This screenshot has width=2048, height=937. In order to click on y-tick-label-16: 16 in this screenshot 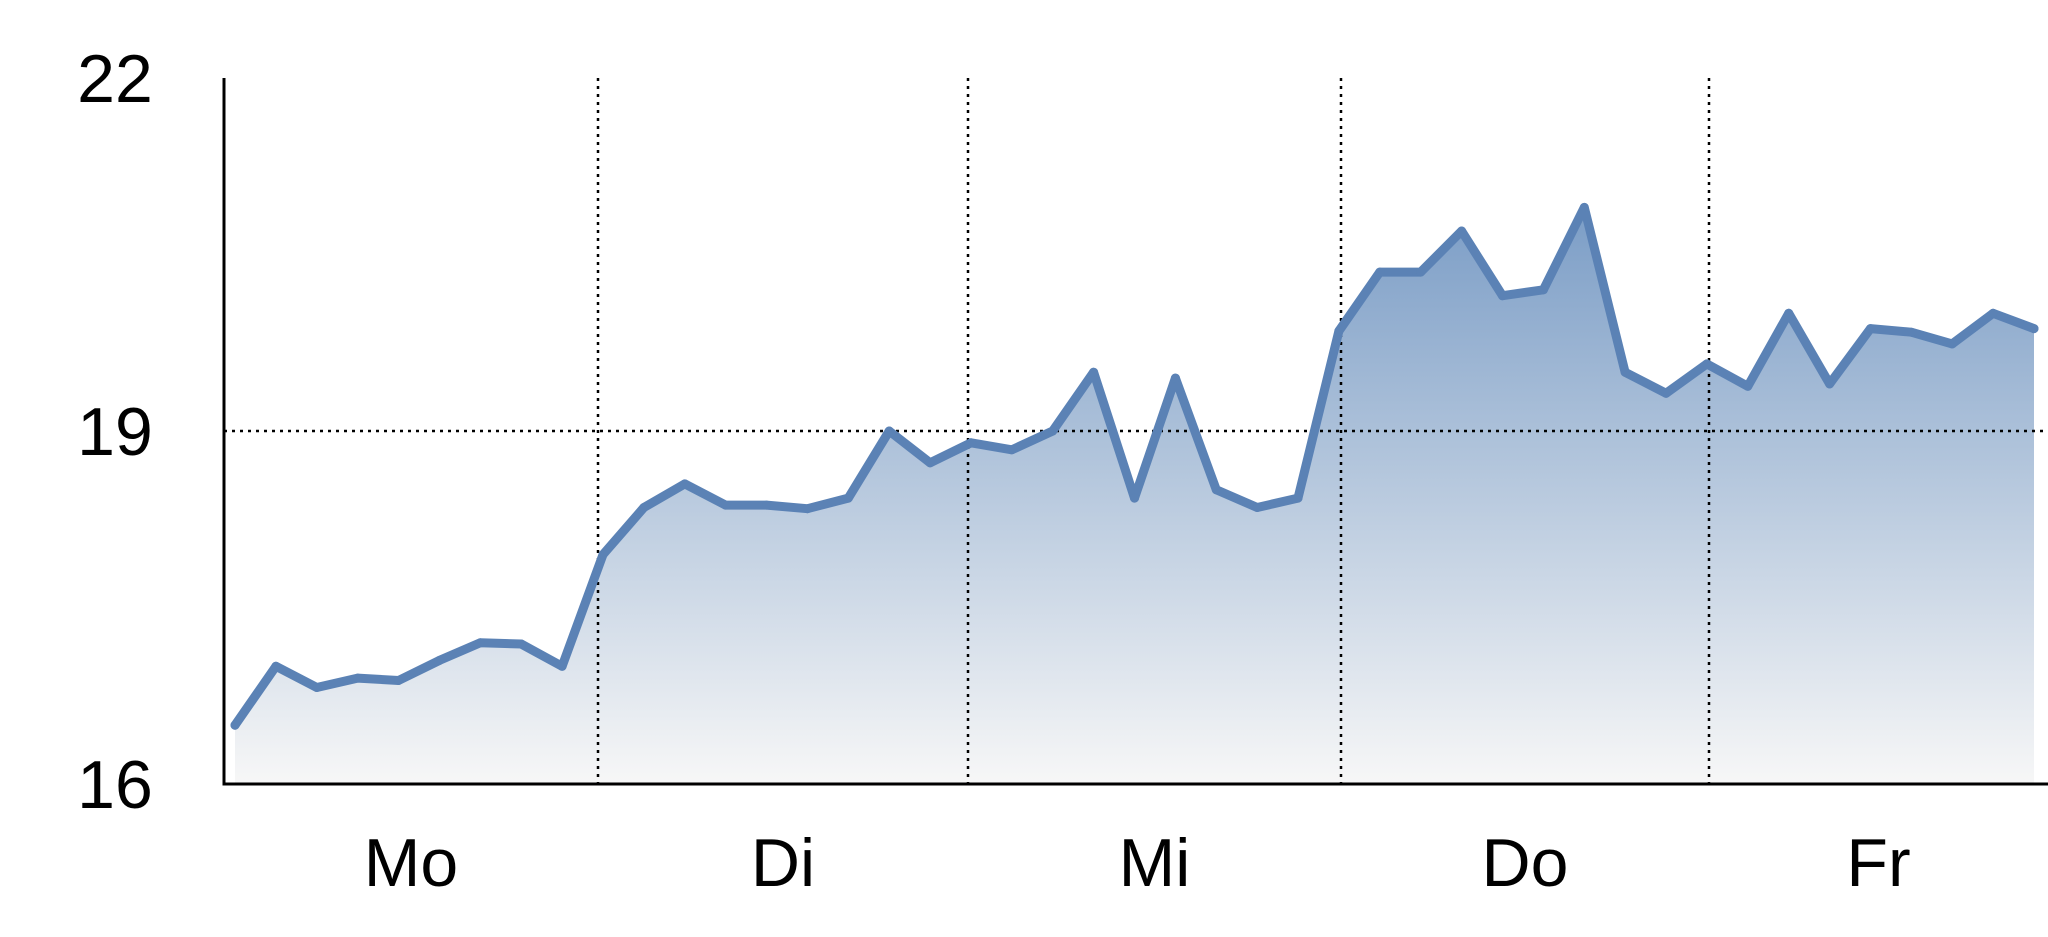, I will do `click(115, 785)`.